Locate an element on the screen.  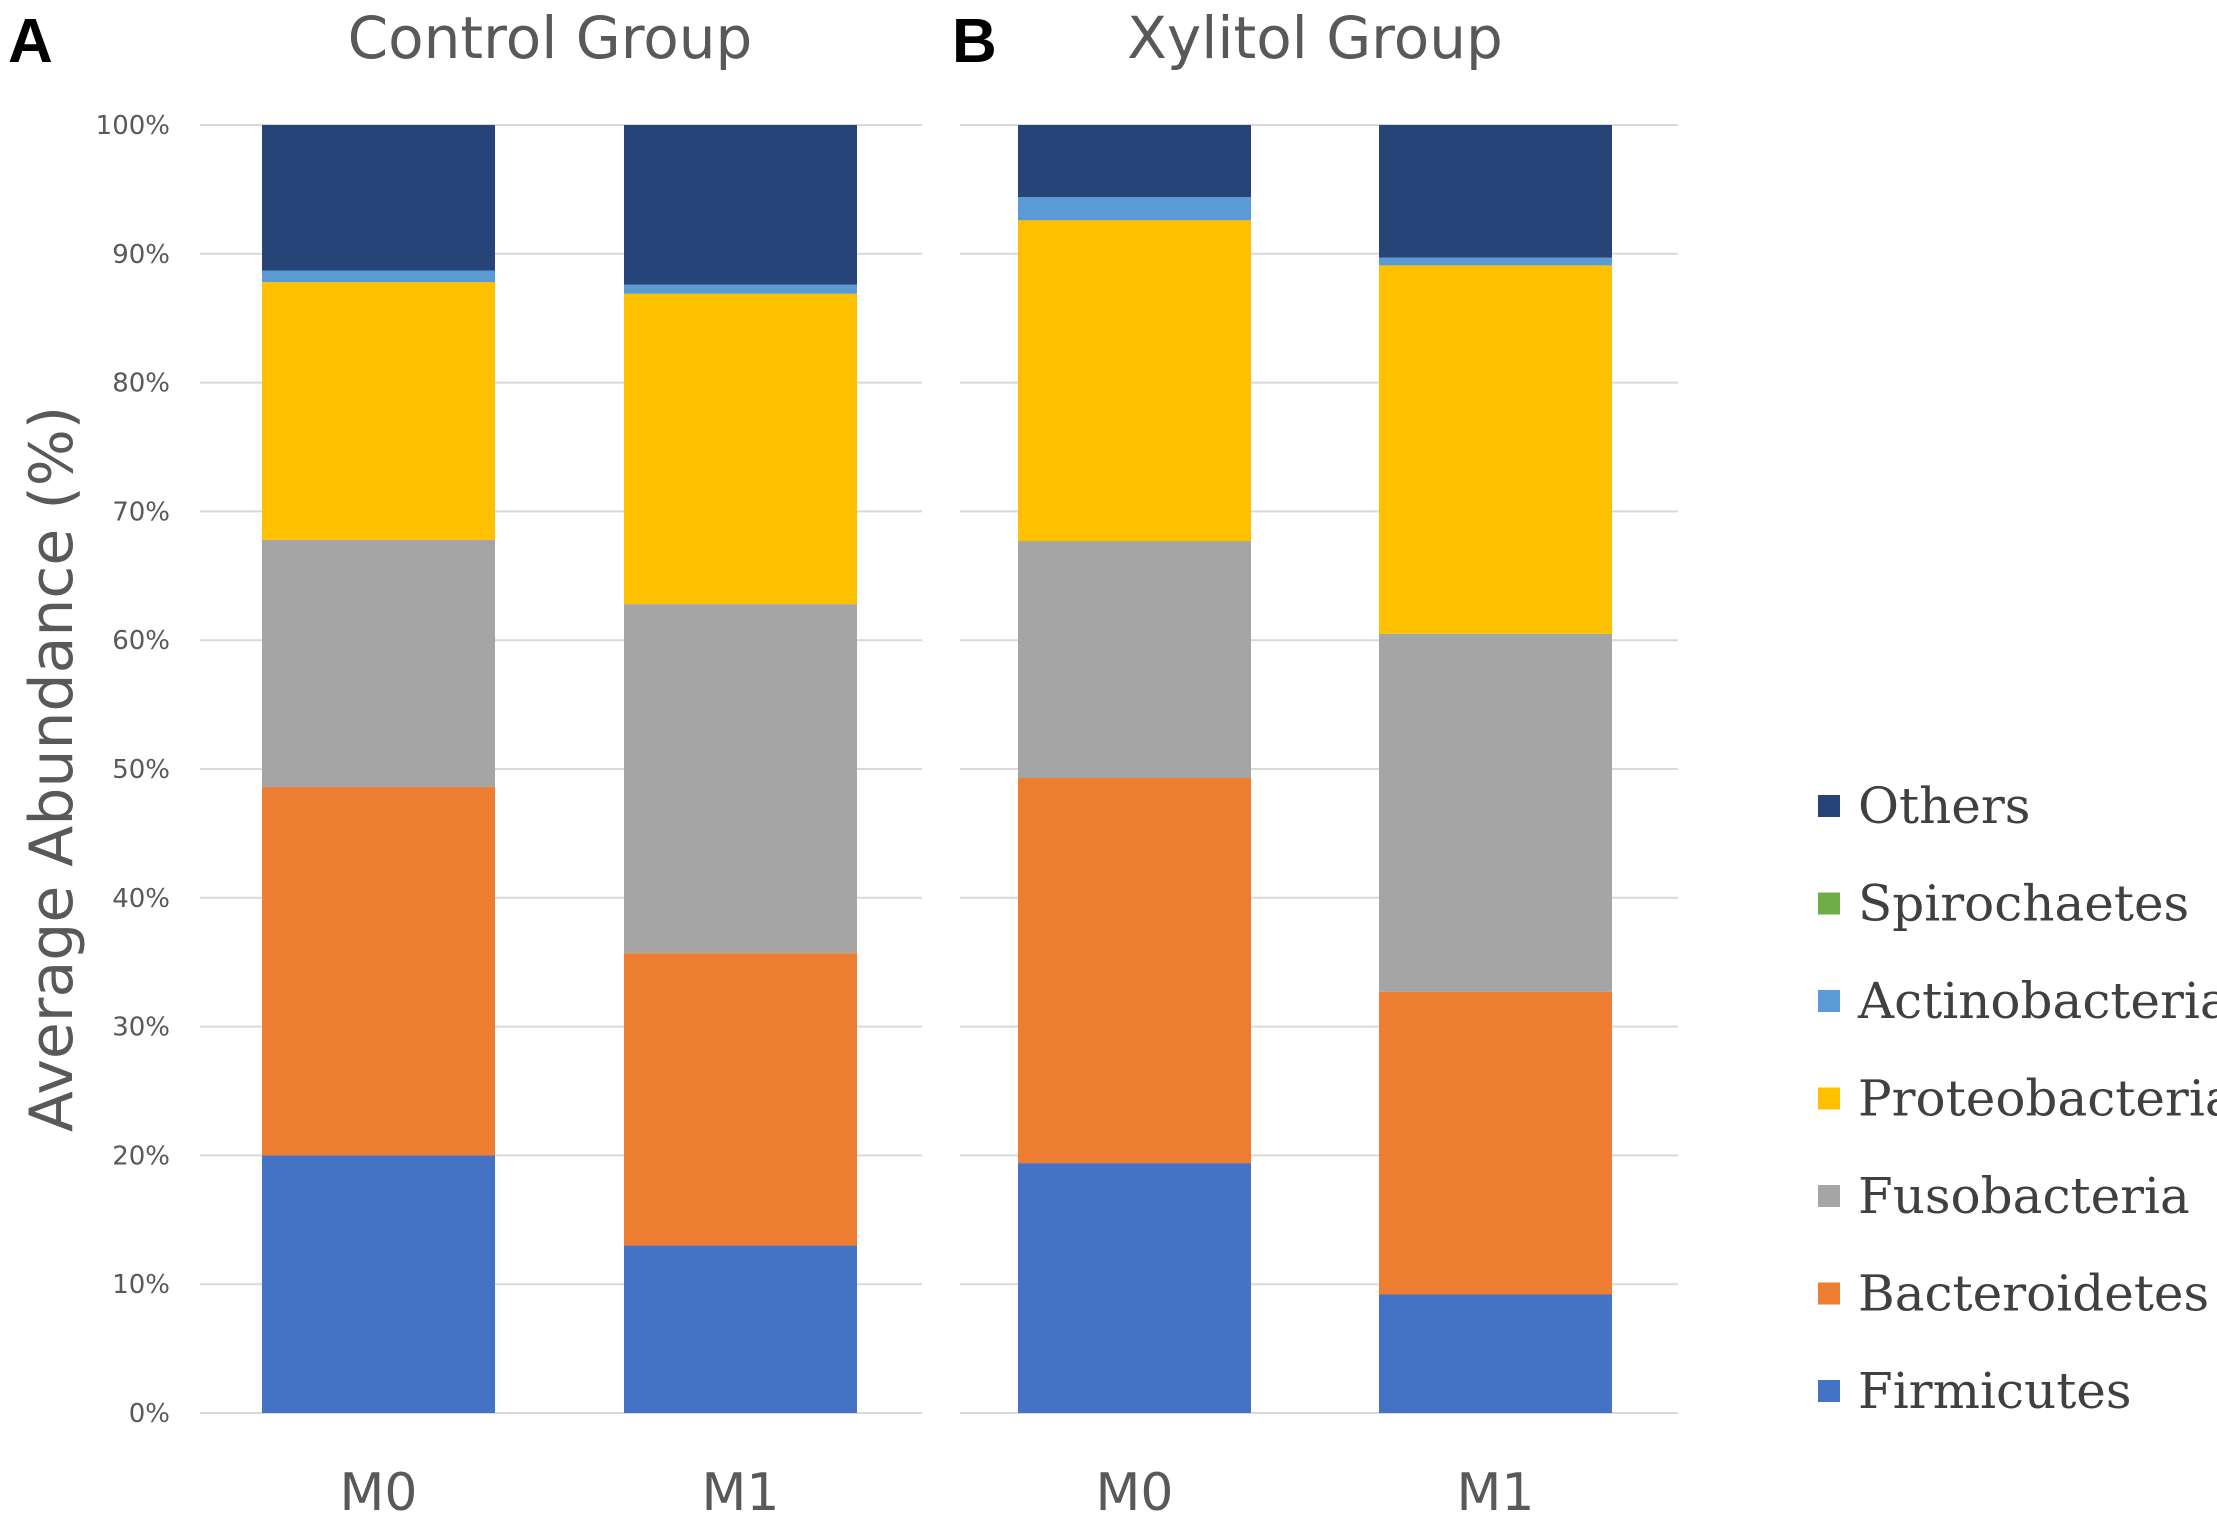
y-tick-label: 40% is located at coordinates (141, 899).